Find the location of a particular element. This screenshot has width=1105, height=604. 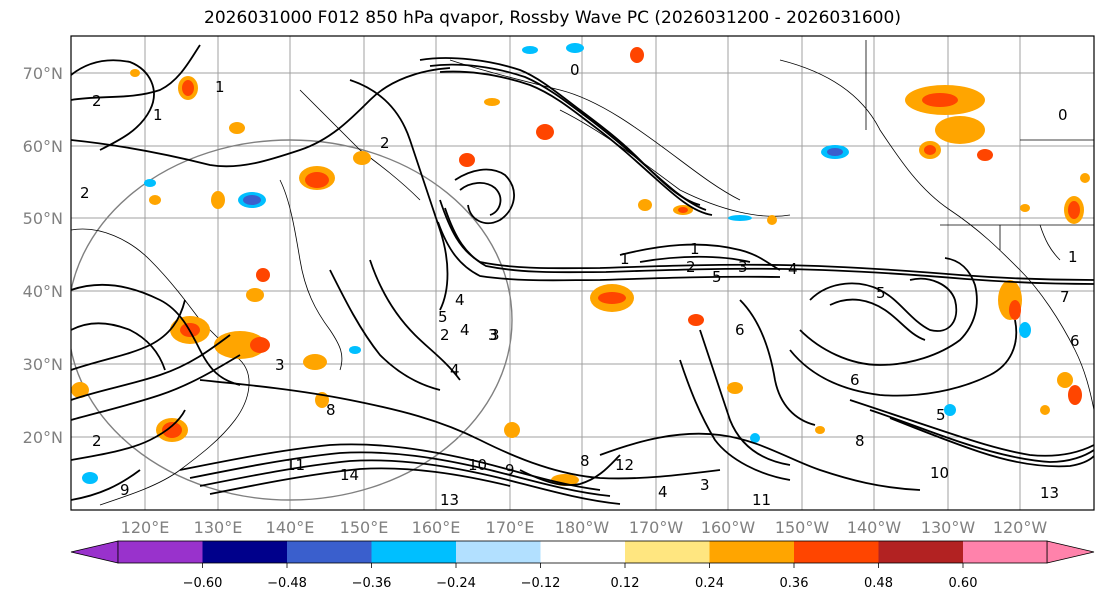

colorbar-label: −0.12 is located at coordinates (541, 583).